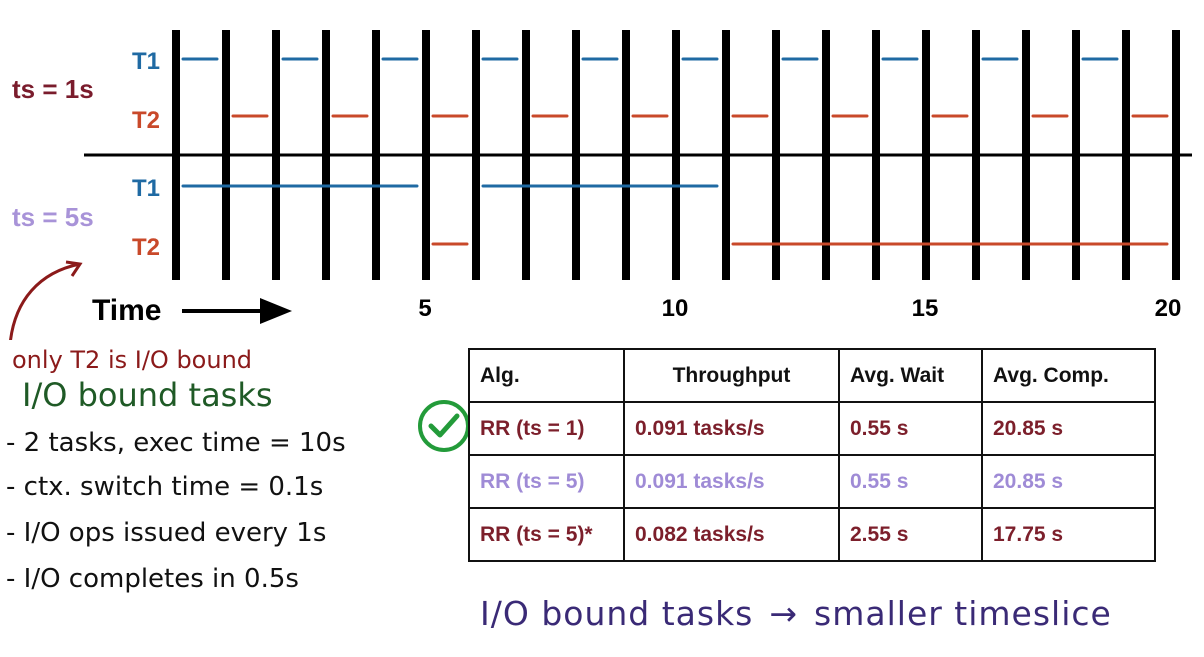  I want to click on header-throughput: Throughput, so click(731, 375).